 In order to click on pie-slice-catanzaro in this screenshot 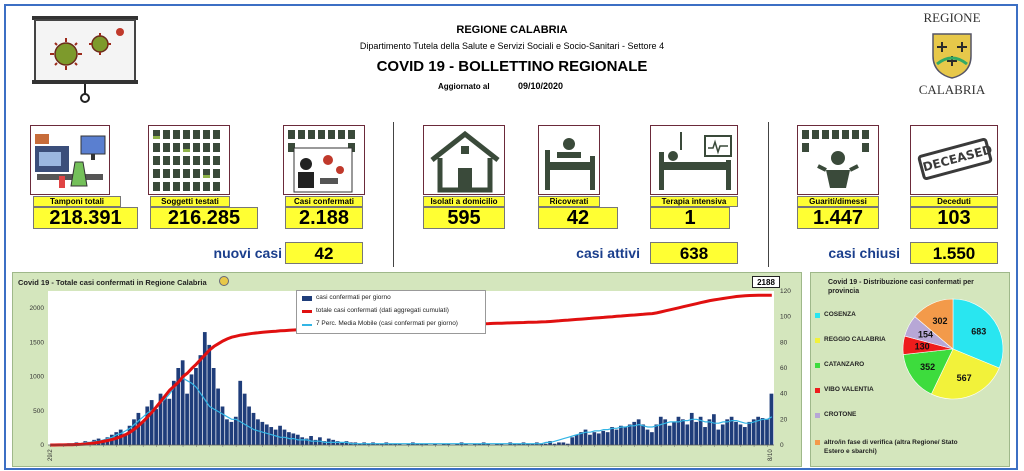, I will do `click(928, 371)`.